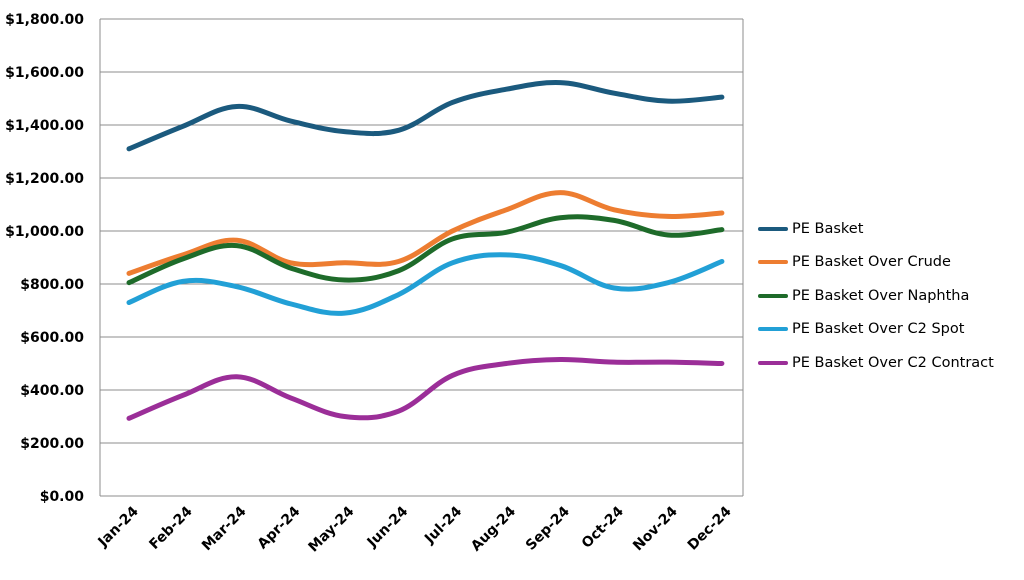 This screenshot has height=580, width=1024. I want to click on x-tick-label: Jun-24, so click(388, 527).